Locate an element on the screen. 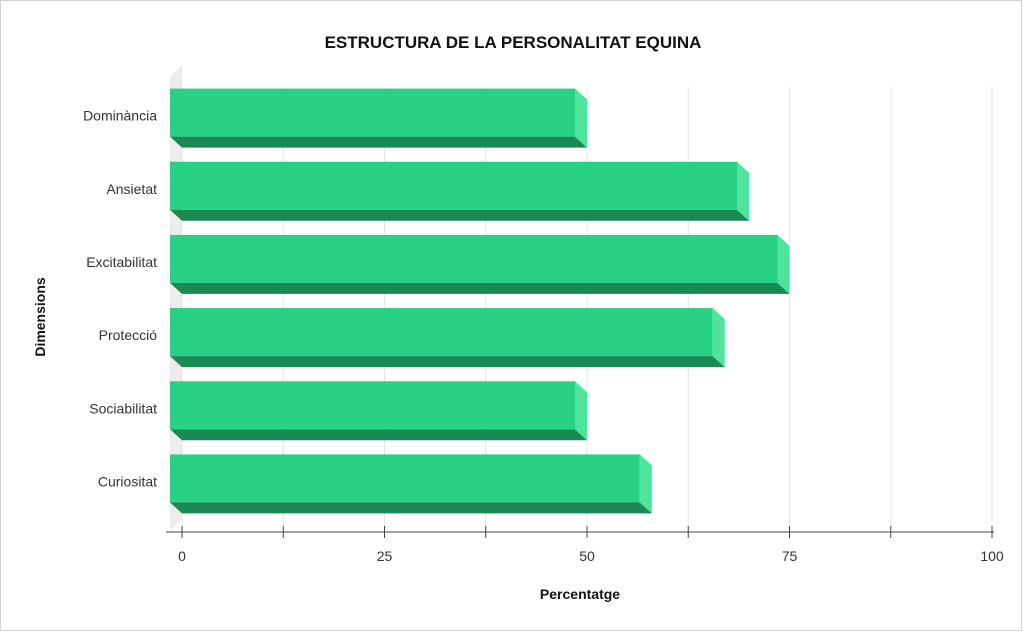  chart-title: ESTRUCTURA DE LA PERSONALITAT EQUINA is located at coordinates (513, 42).